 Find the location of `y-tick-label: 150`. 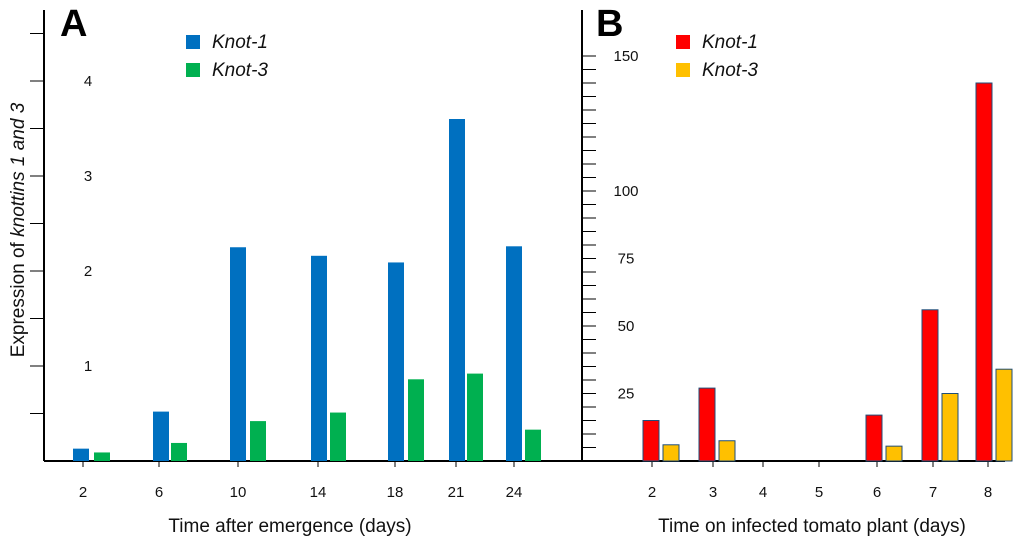

y-tick-label: 150 is located at coordinates (625, 56).